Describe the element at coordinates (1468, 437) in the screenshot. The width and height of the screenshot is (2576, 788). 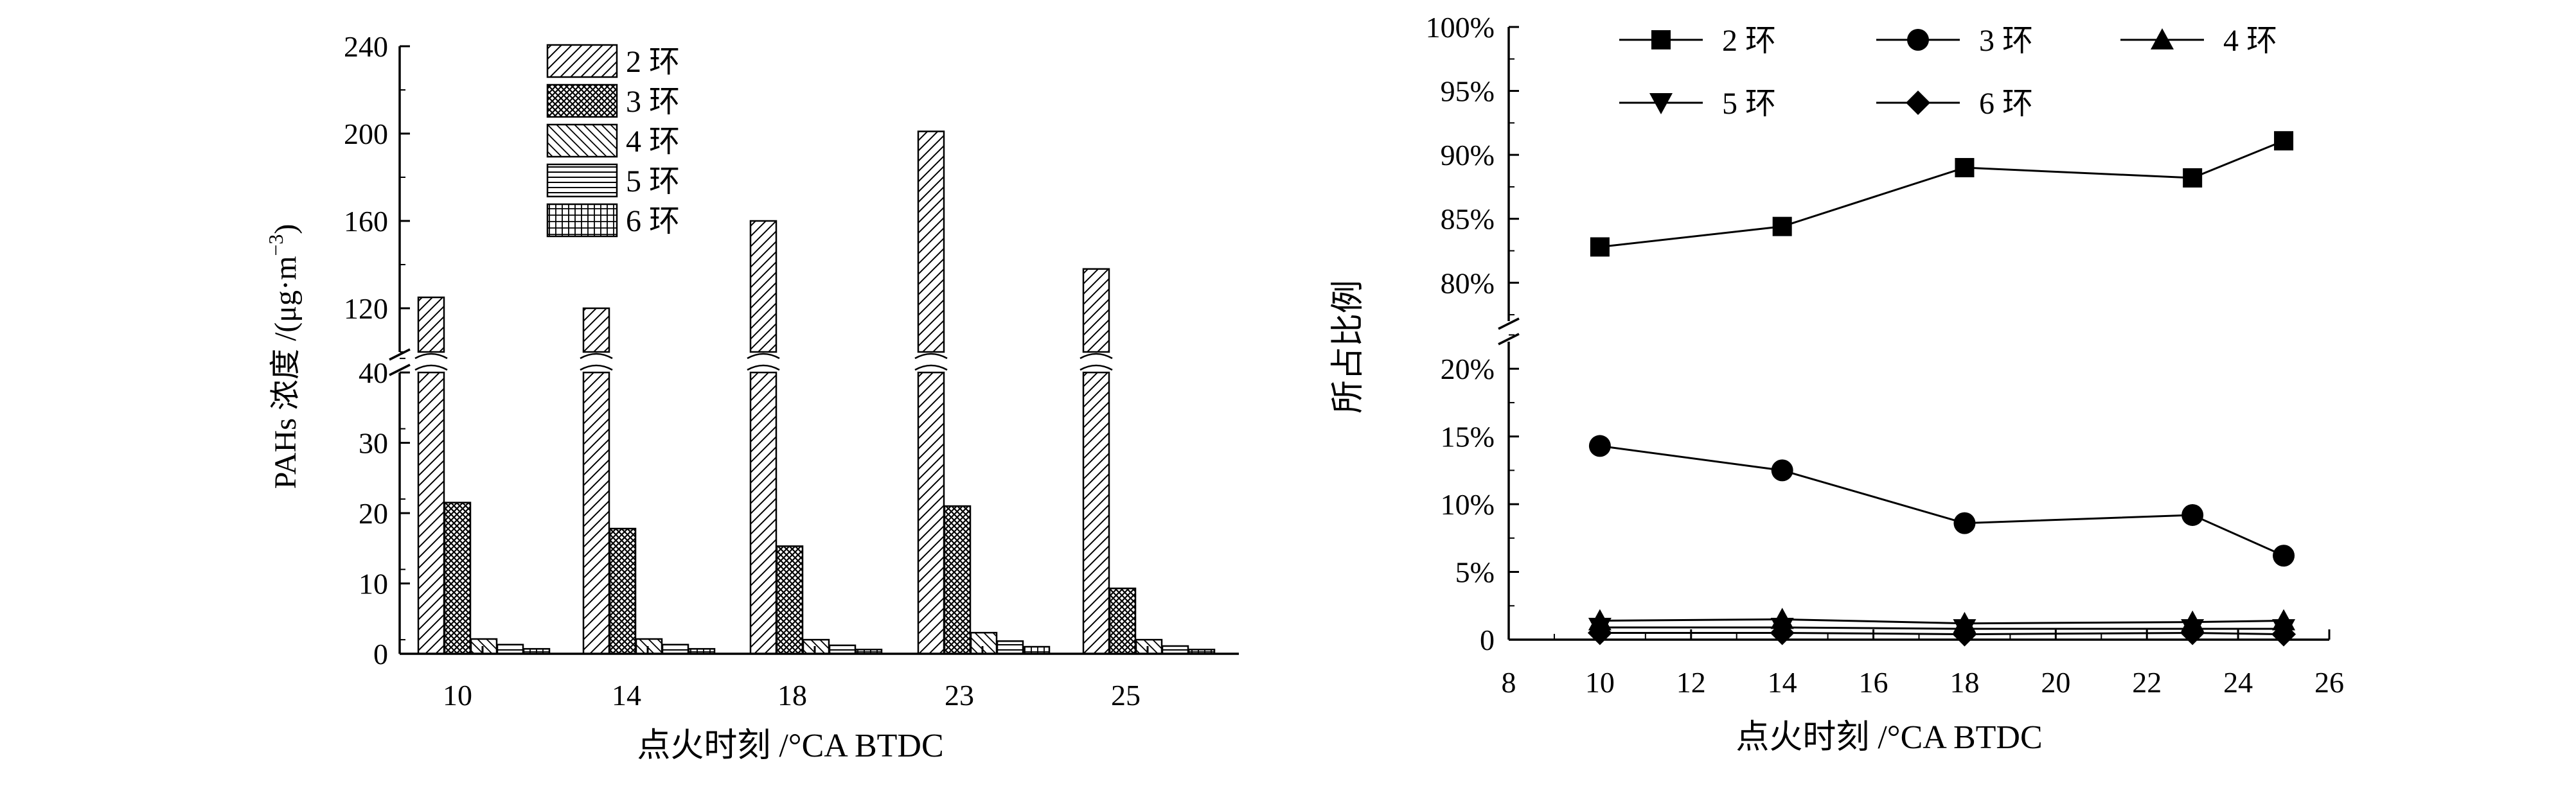
I see `y-tick-label: 15%` at that location.